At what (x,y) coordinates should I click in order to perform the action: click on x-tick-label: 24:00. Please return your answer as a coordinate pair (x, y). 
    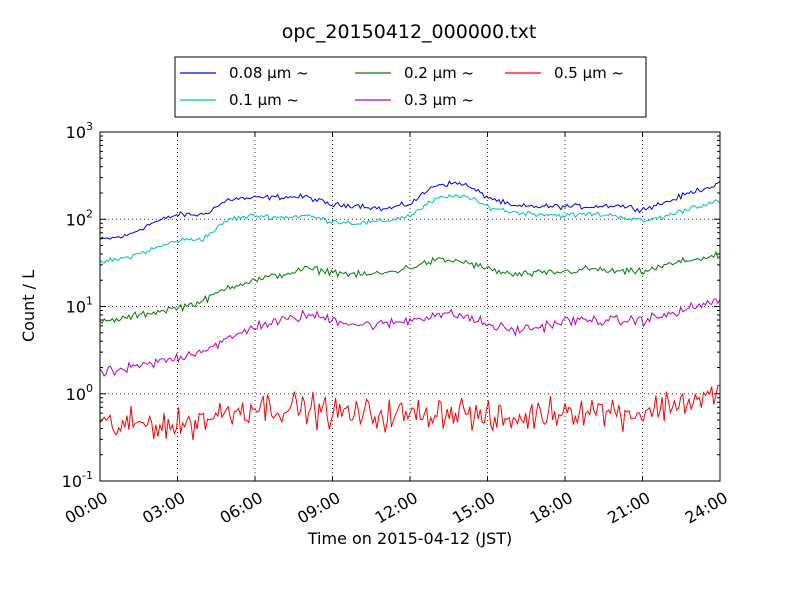
    Looking at the image, I should click on (706, 508).